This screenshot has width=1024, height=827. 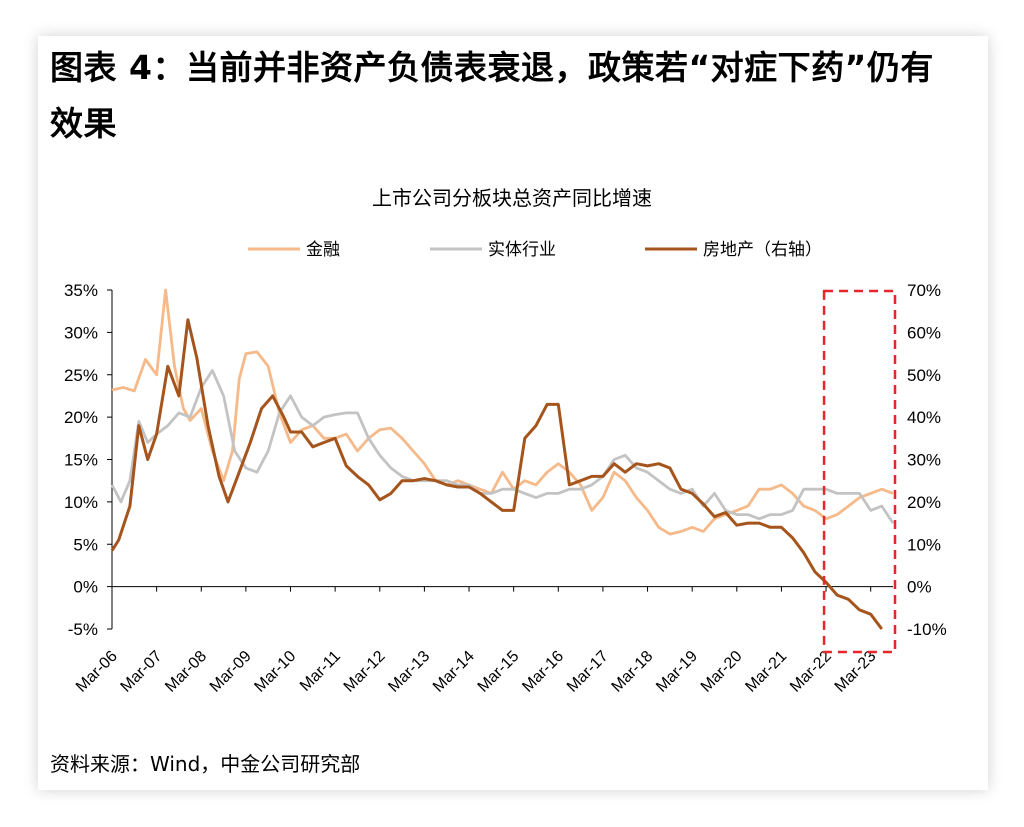 I want to click on right-tick-label: 10%, so click(x=924, y=544).